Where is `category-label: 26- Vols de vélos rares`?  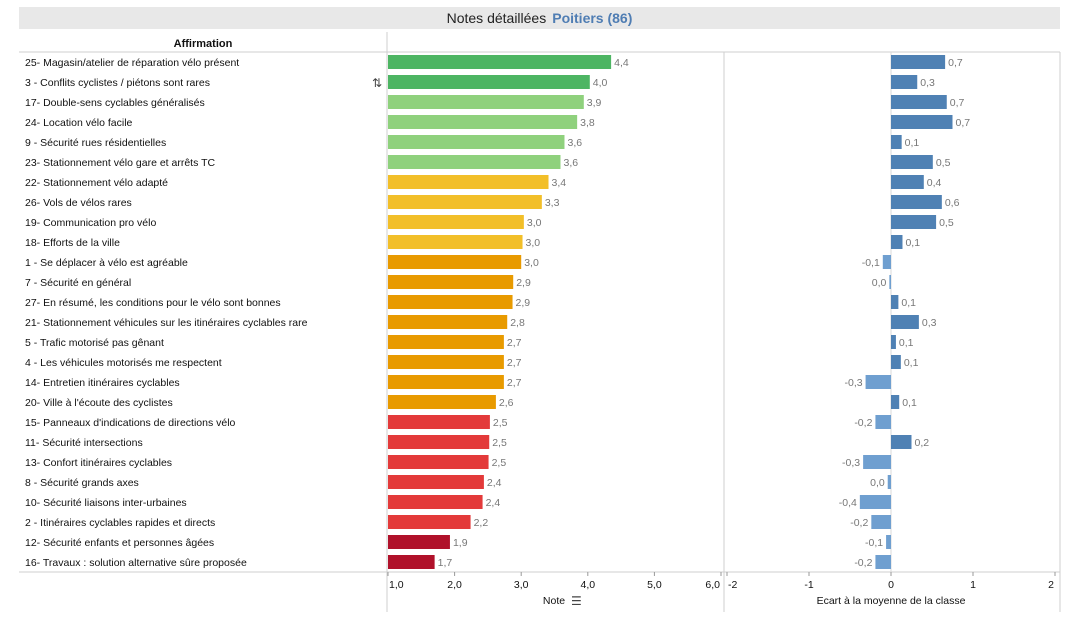
category-label: 26- Vols de vélos rares is located at coordinates (78, 203).